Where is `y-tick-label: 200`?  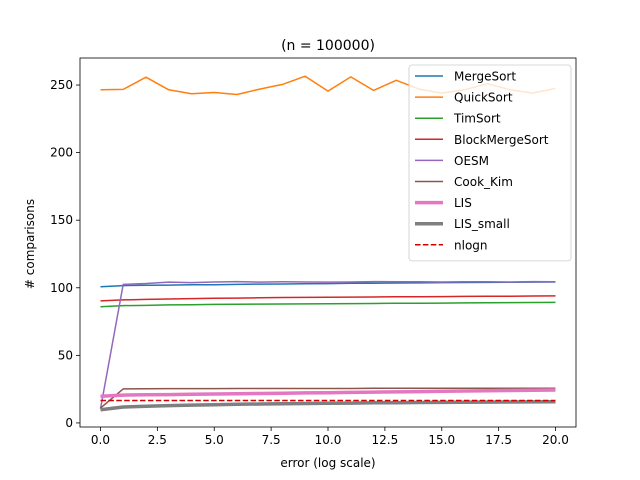 y-tick-label: 200 is located at coordinates (61, 153).